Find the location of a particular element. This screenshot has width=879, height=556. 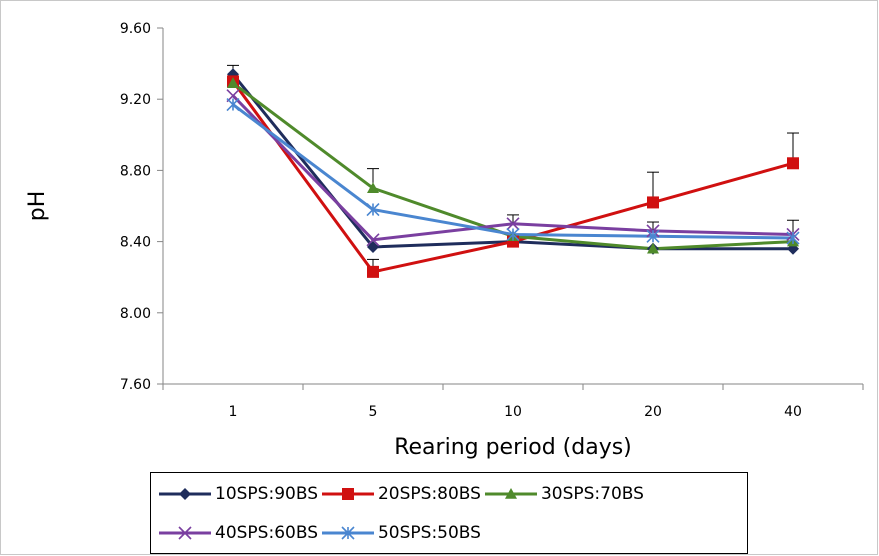

legend-label: 20SPS:80BS is located at coordinates (429, 494).